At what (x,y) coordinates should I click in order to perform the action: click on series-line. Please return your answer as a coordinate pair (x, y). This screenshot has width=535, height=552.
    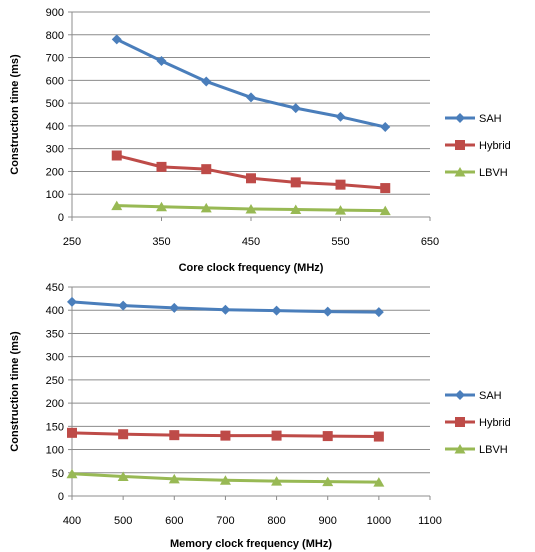
    Looking at the image, I should click on (251, 83).